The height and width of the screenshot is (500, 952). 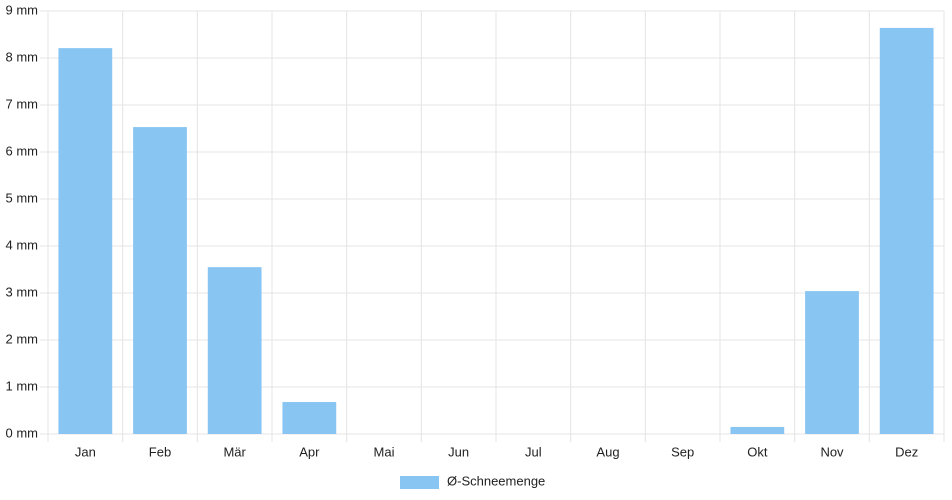 What do you see at coordinates (22, 56) in the screenshot?
I see `y-tick-label: 8 mm` at bounding box center [22, 56].